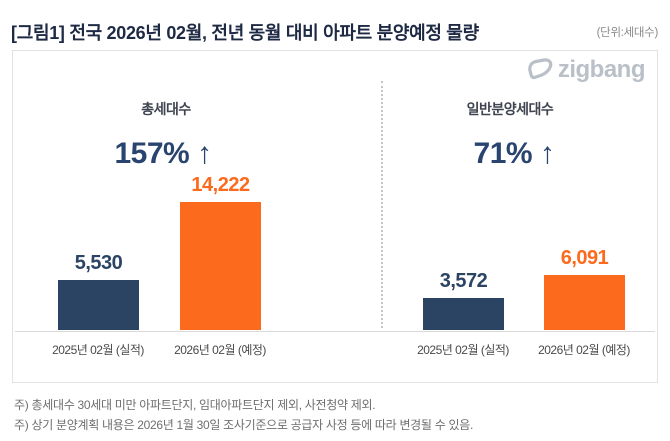 This screenshot has height=441, width=670. What do you see at coordinates (98, 305) in the screenshot?
I see `bar-total-2025-actual` at bounding box center [98, 305].